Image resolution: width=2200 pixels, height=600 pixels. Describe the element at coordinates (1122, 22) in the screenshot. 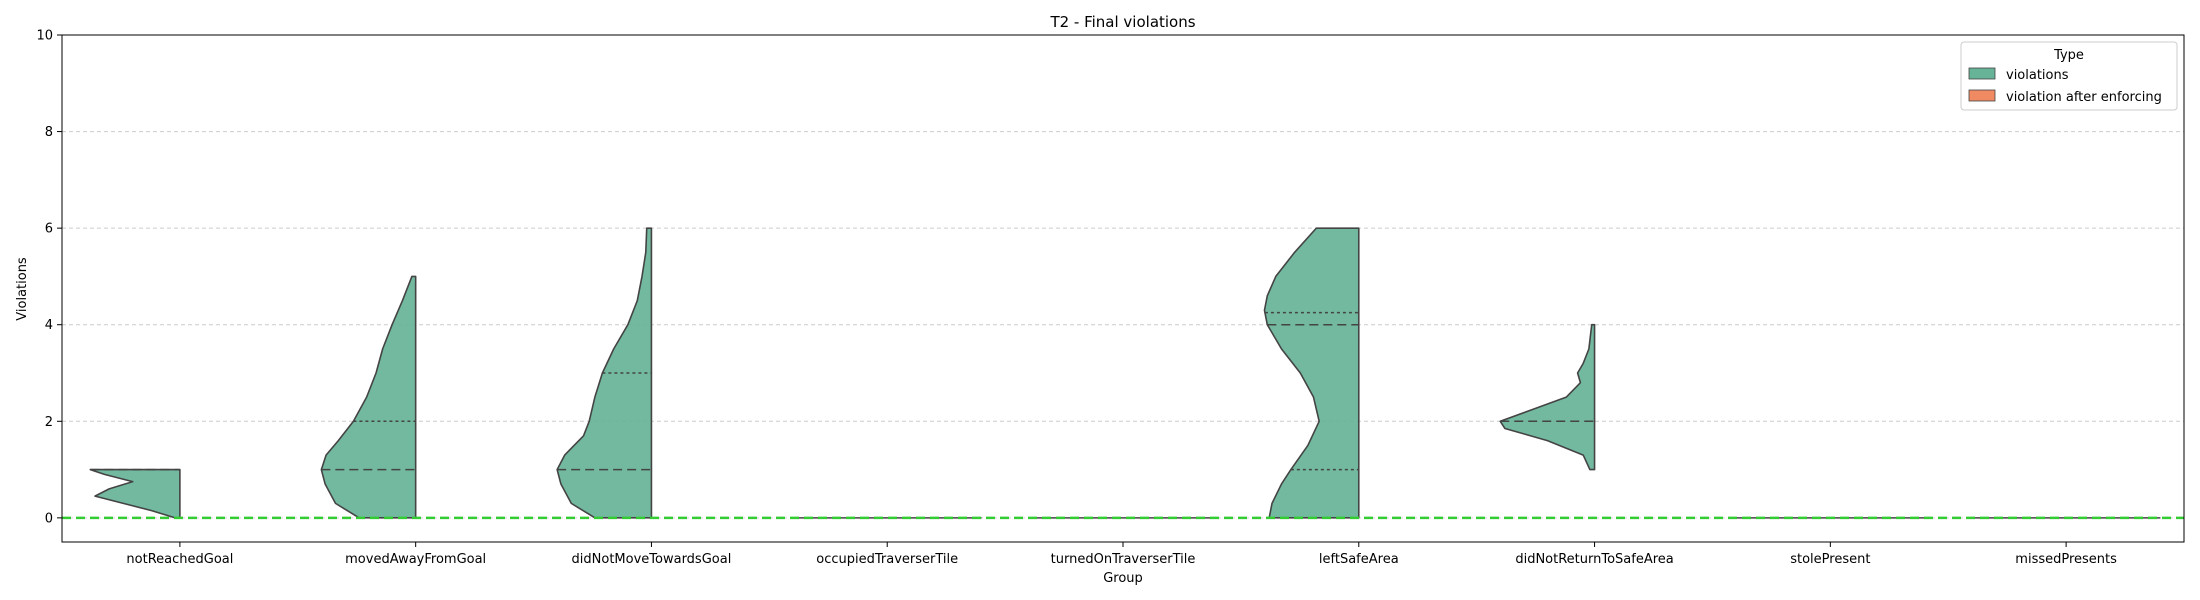

I see `chart-title: T2 - Final violations` at that location.